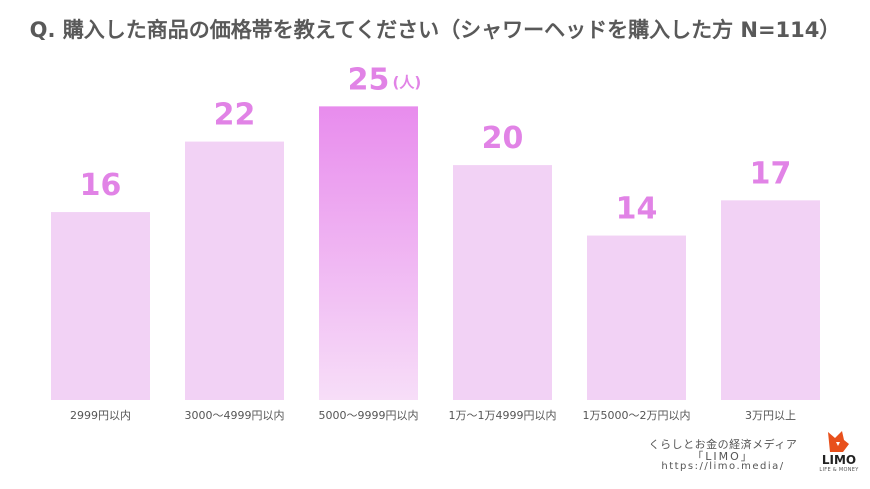  I want to click on value-label-5: 14, so click(637, 209).